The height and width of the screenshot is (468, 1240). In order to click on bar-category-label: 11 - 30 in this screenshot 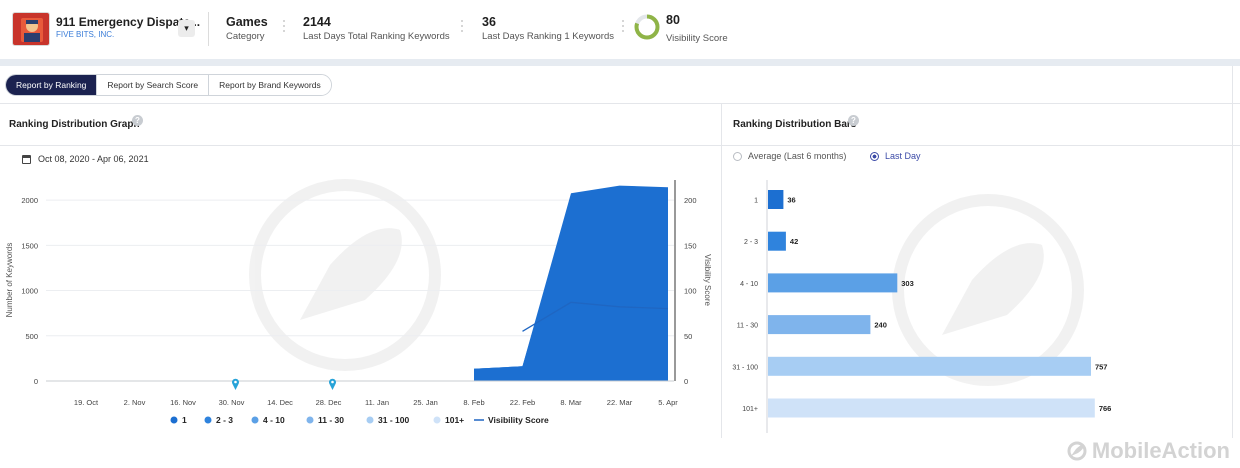, I will do `click(747, 326)`.